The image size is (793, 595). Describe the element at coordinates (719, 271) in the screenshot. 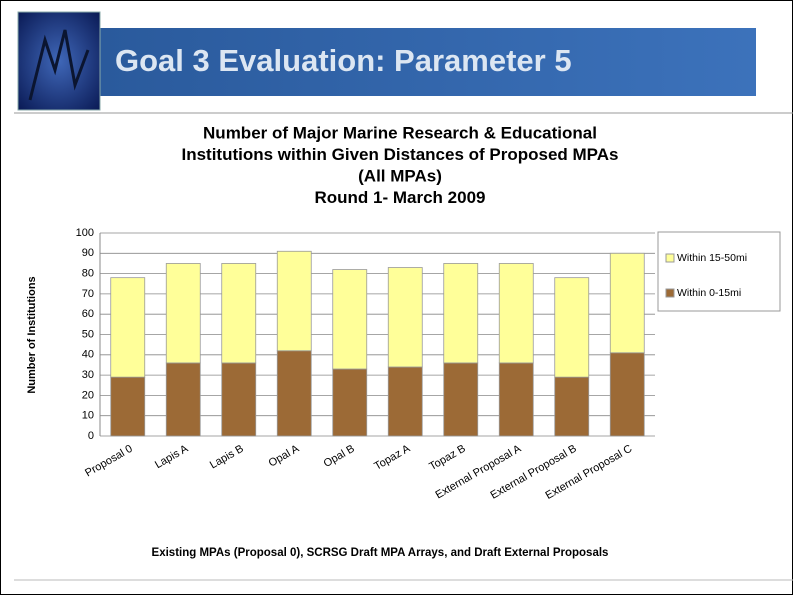

I see `legend-box` at that location.